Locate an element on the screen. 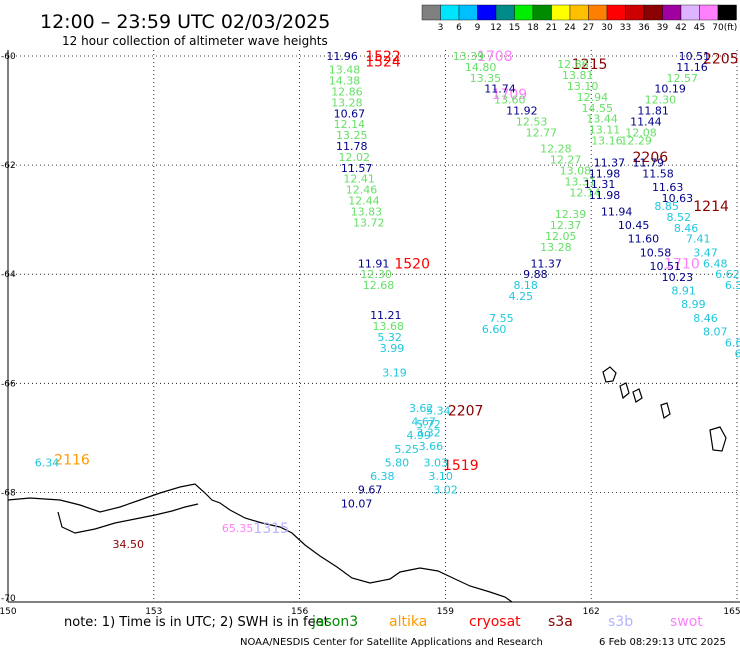 The image size is (740, 650). wave-height-value: 13.31 is located at coordinates (580, 181).